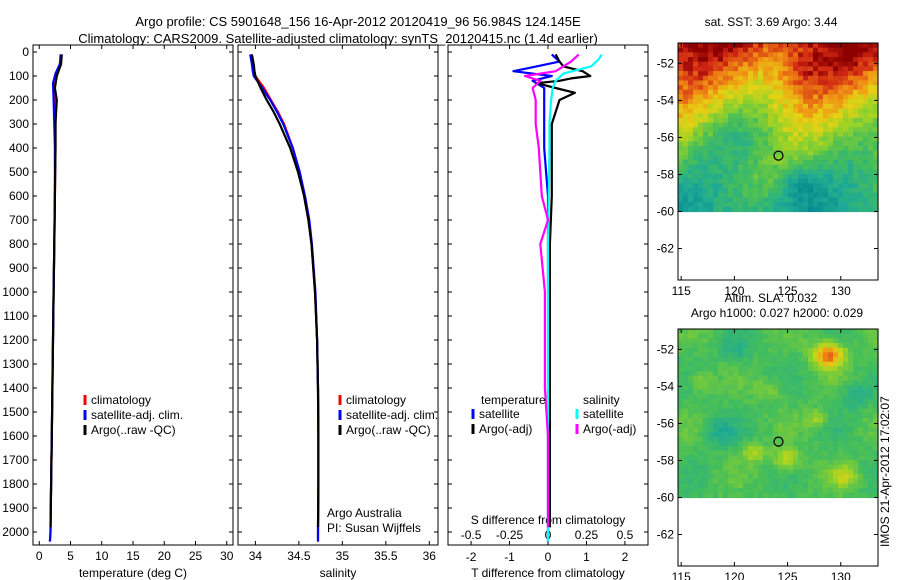 This screenshot has width=900, height=580. I want to click on y-tick-label: 700, so click(19, 220).